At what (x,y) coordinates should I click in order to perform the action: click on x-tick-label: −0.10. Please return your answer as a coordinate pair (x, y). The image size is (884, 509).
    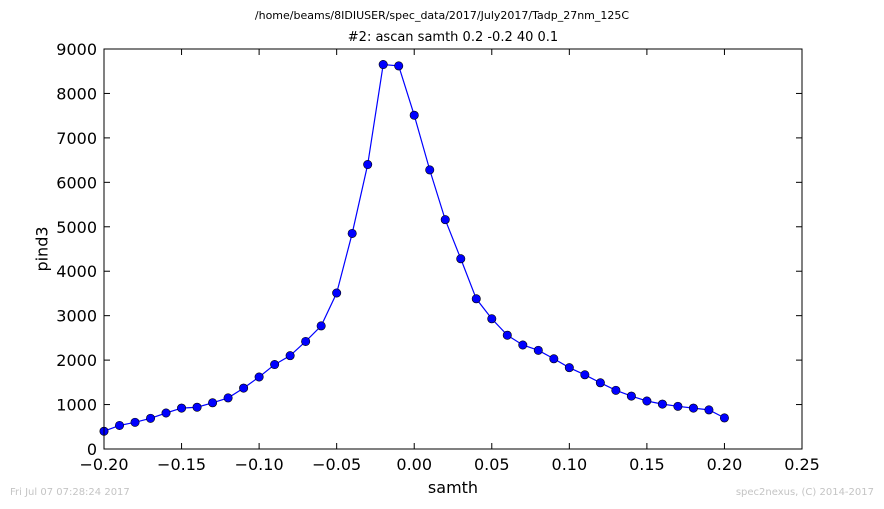
    Looking at the image, I should click on (259, 464).